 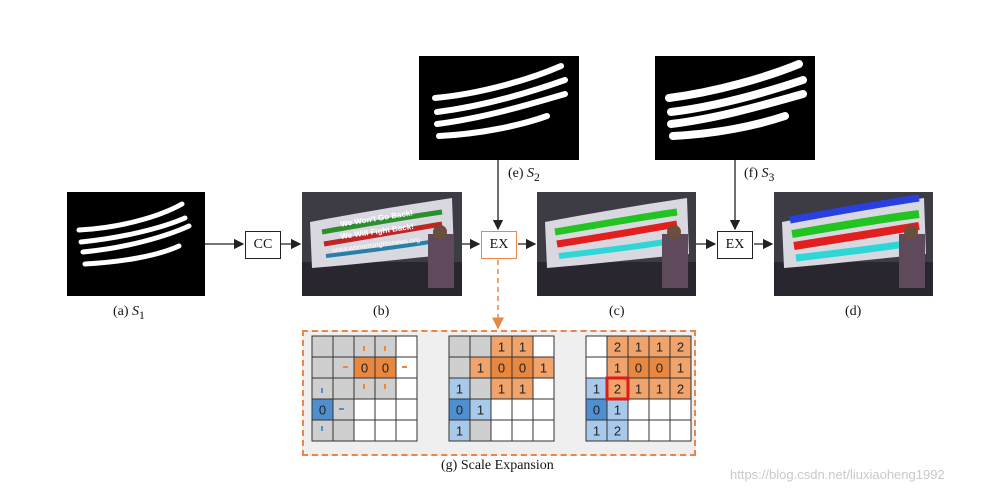 I want to click on watermark: https://blog.csdn.net/liuxiaoheng1992, so click(x=837, y=474).